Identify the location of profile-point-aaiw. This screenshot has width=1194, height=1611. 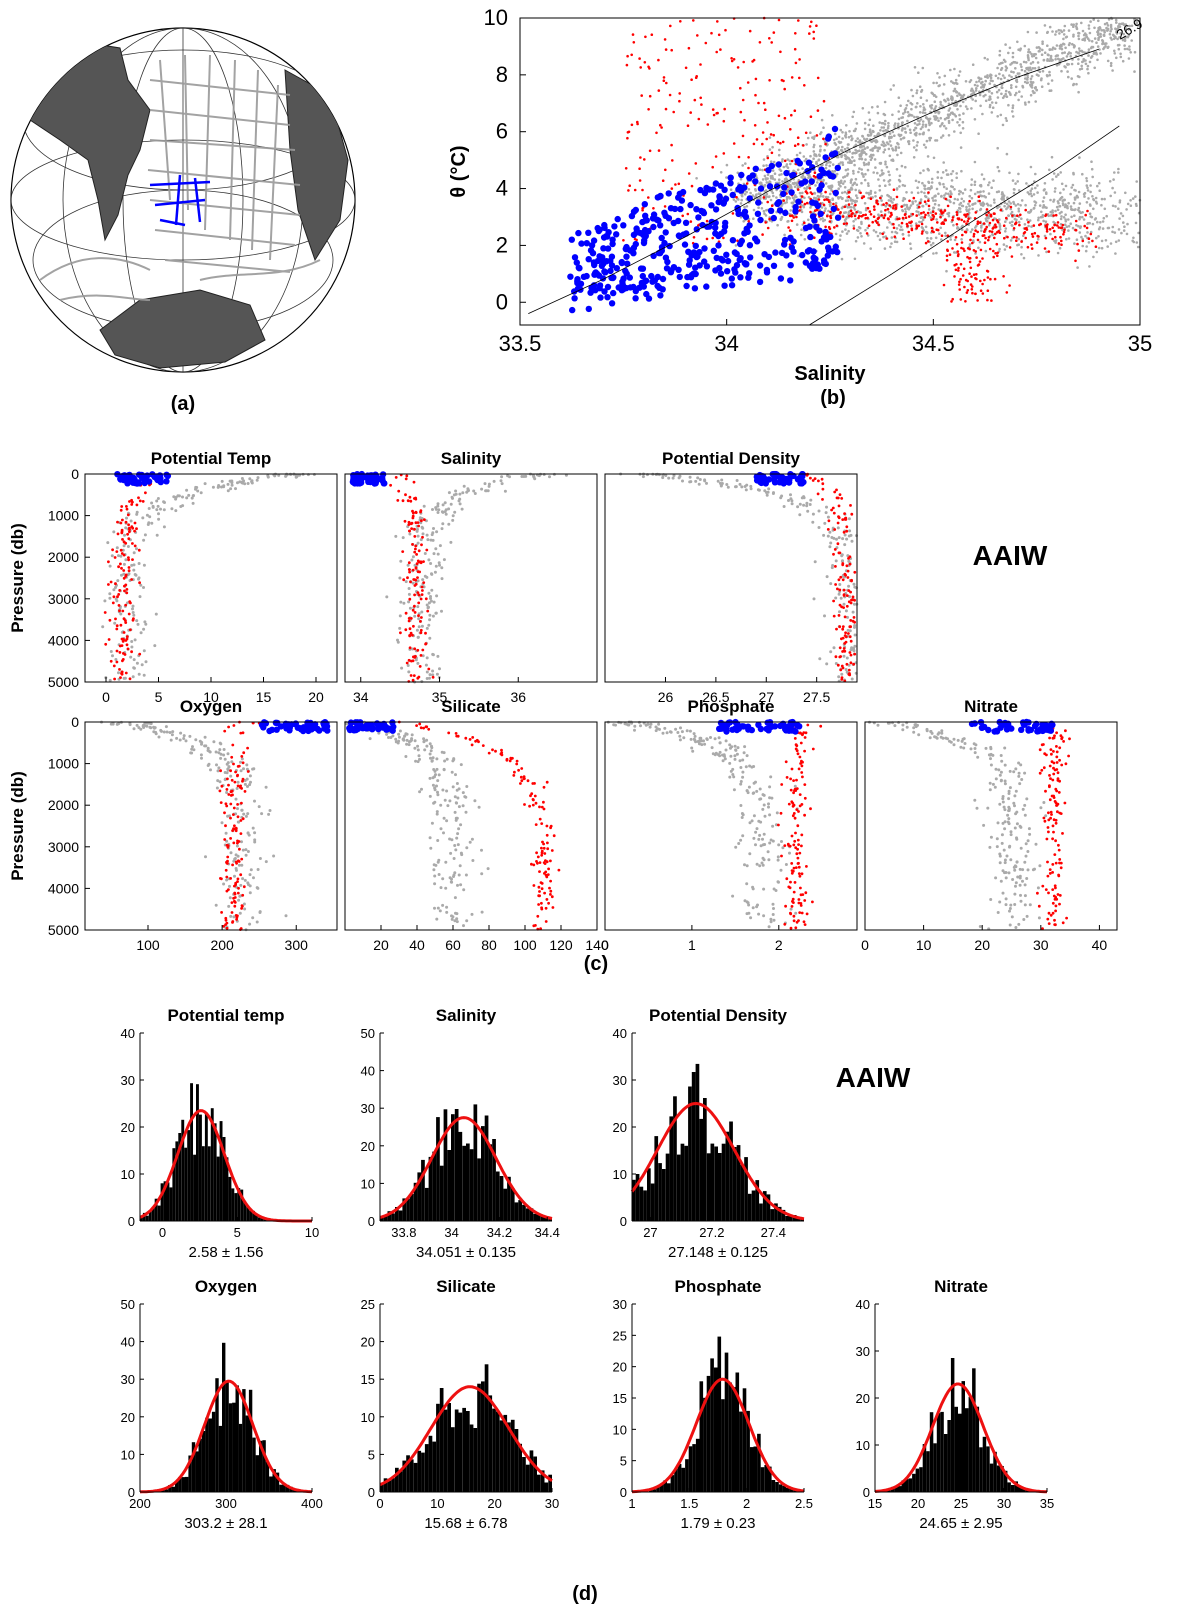
(358, 482).